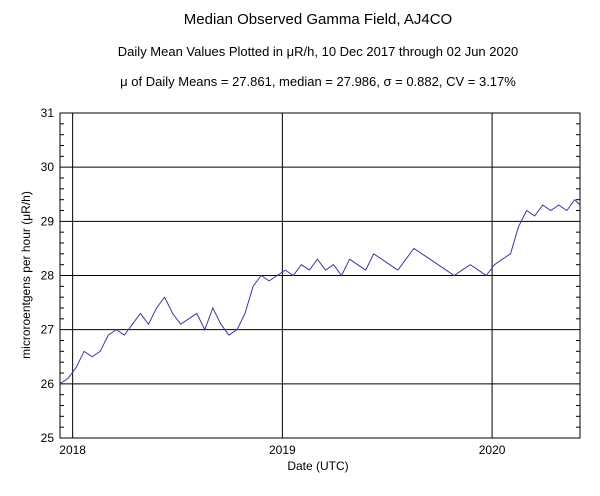  Describe the element at coordinates (318, 19) in the screenshot. I see `chart-title: Median Observed Gamma Field, AJ4CO` at that location.